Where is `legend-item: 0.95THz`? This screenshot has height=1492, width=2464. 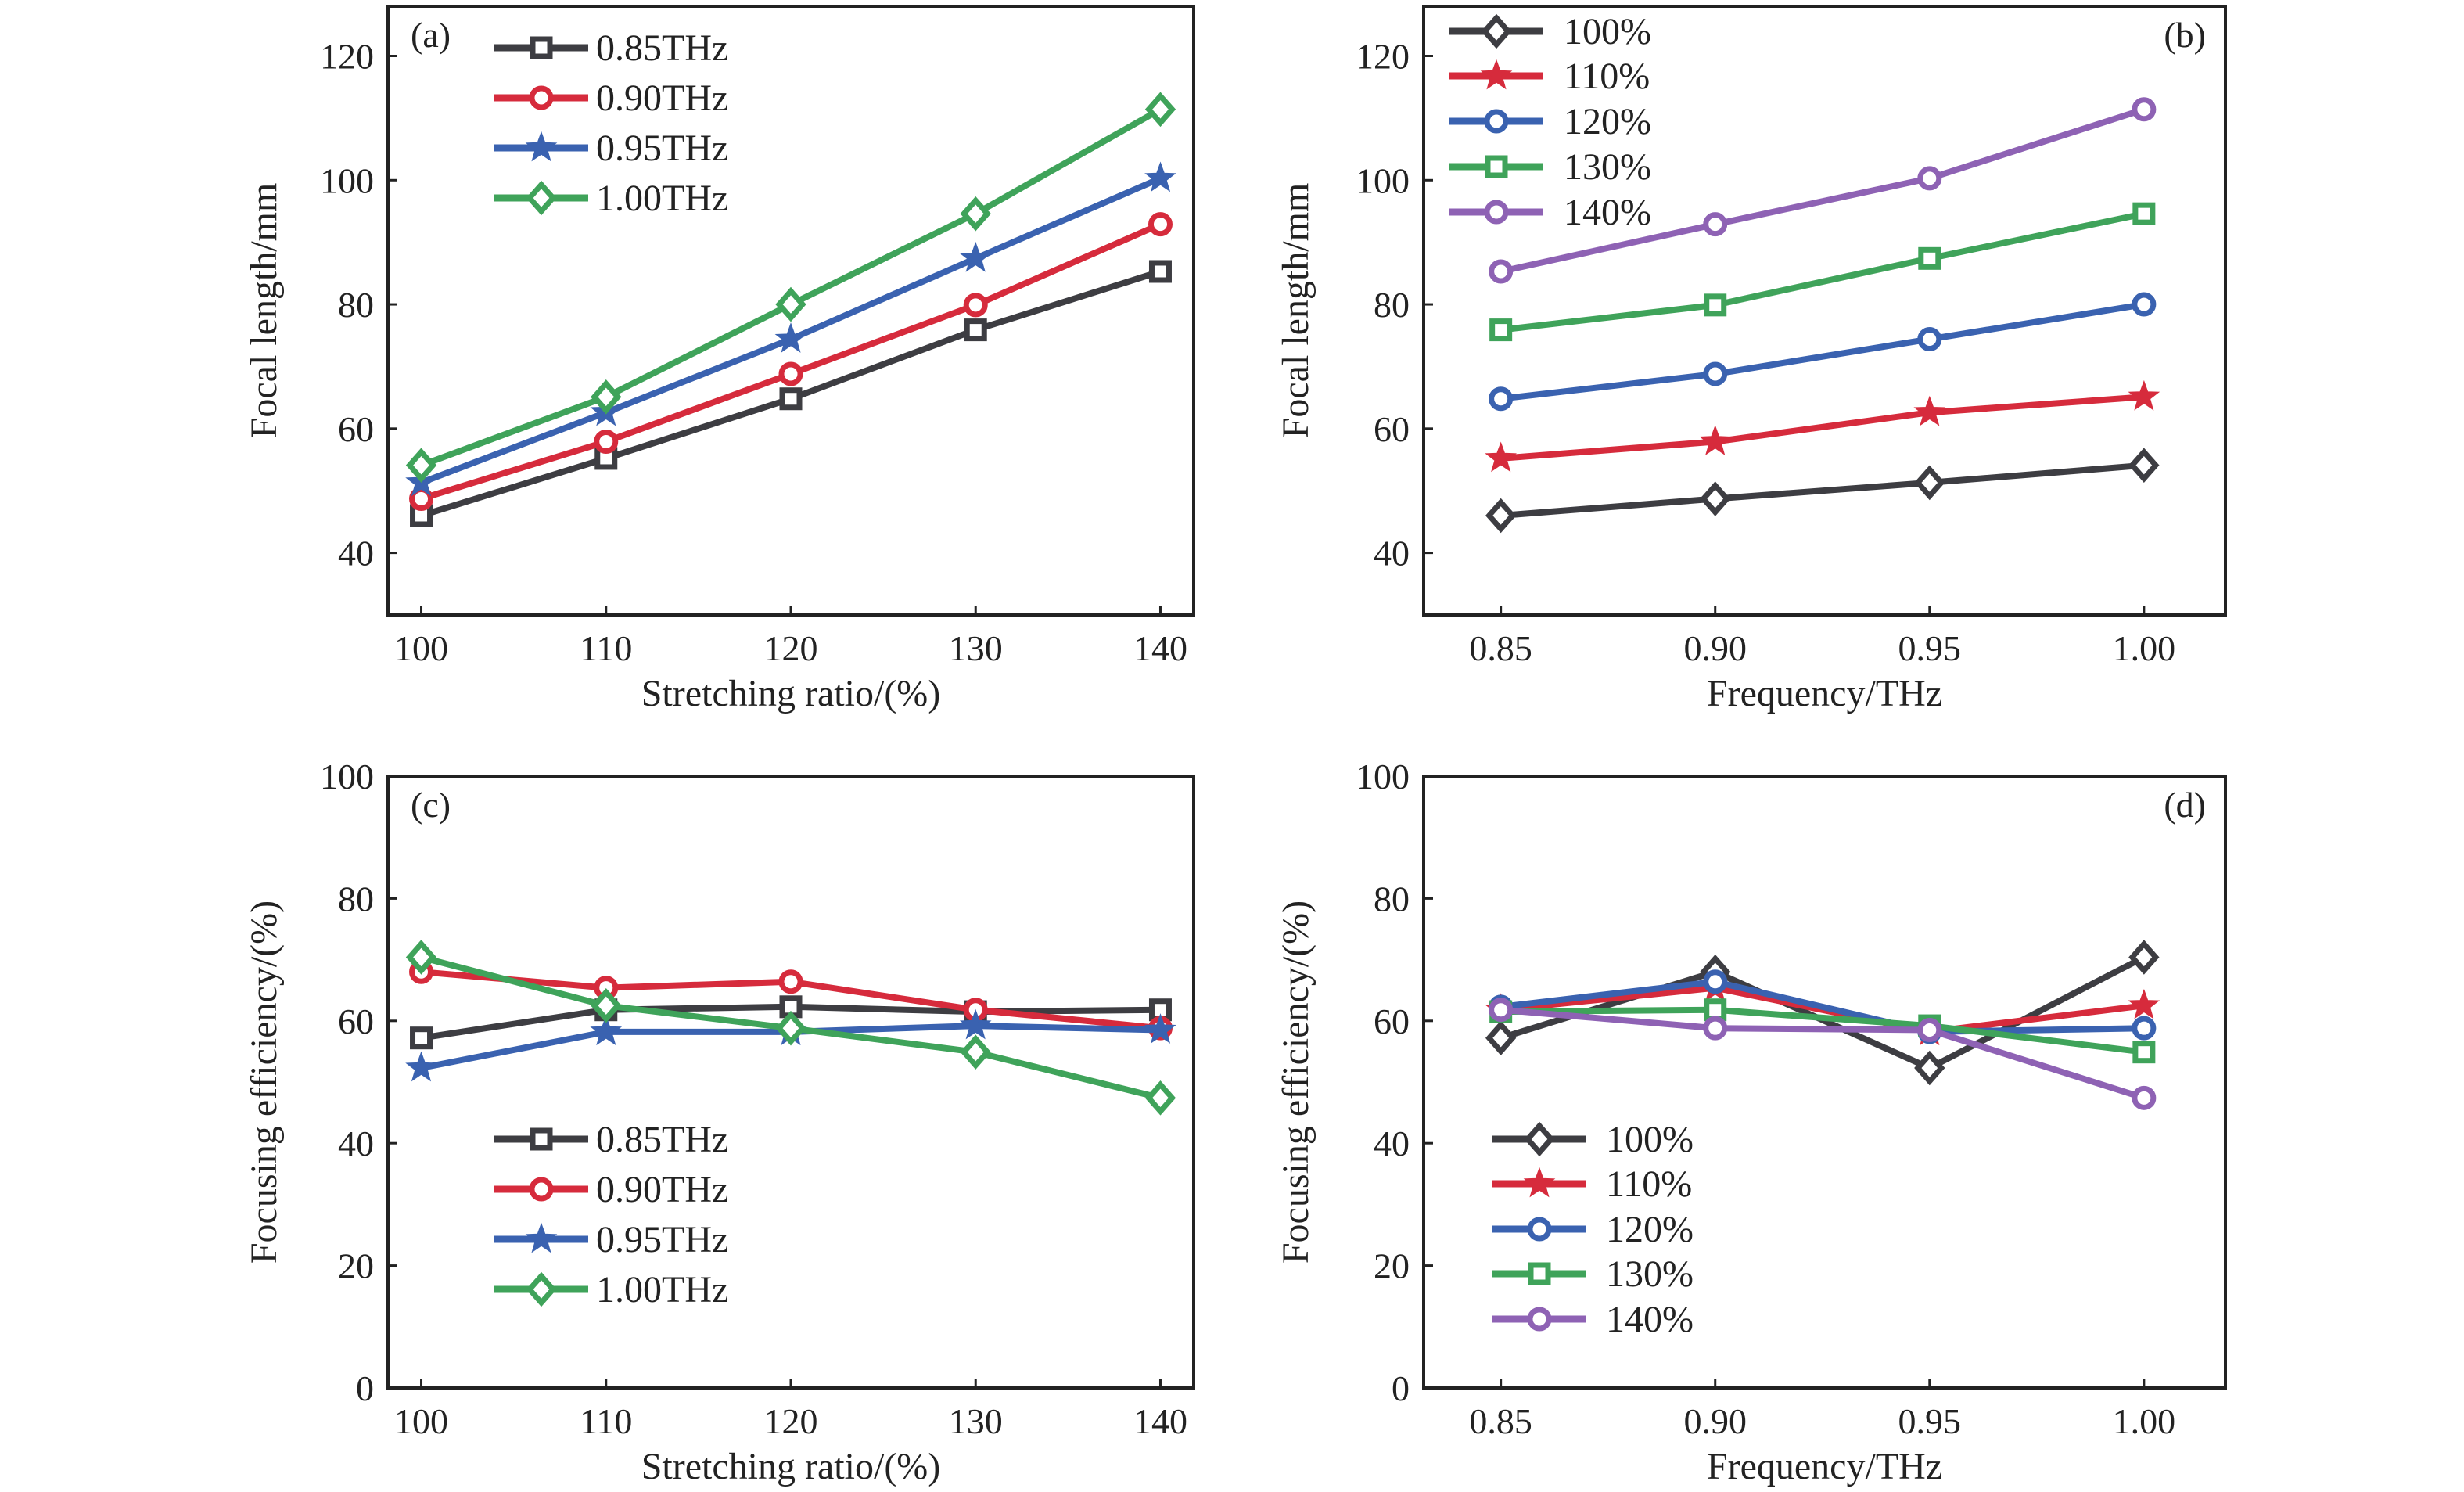 legend-item: 0.95THz is located at coordinates (611, 1239).